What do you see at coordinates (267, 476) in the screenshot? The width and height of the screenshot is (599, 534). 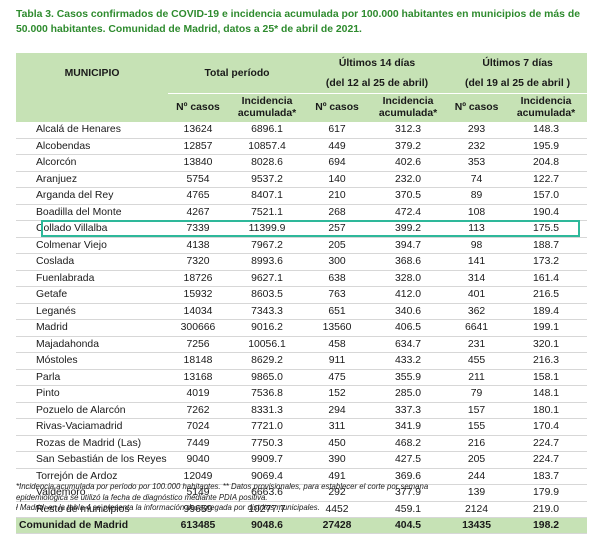 I see `incidencia-total-cell: 9069.4` at bounding box center [267, 476].